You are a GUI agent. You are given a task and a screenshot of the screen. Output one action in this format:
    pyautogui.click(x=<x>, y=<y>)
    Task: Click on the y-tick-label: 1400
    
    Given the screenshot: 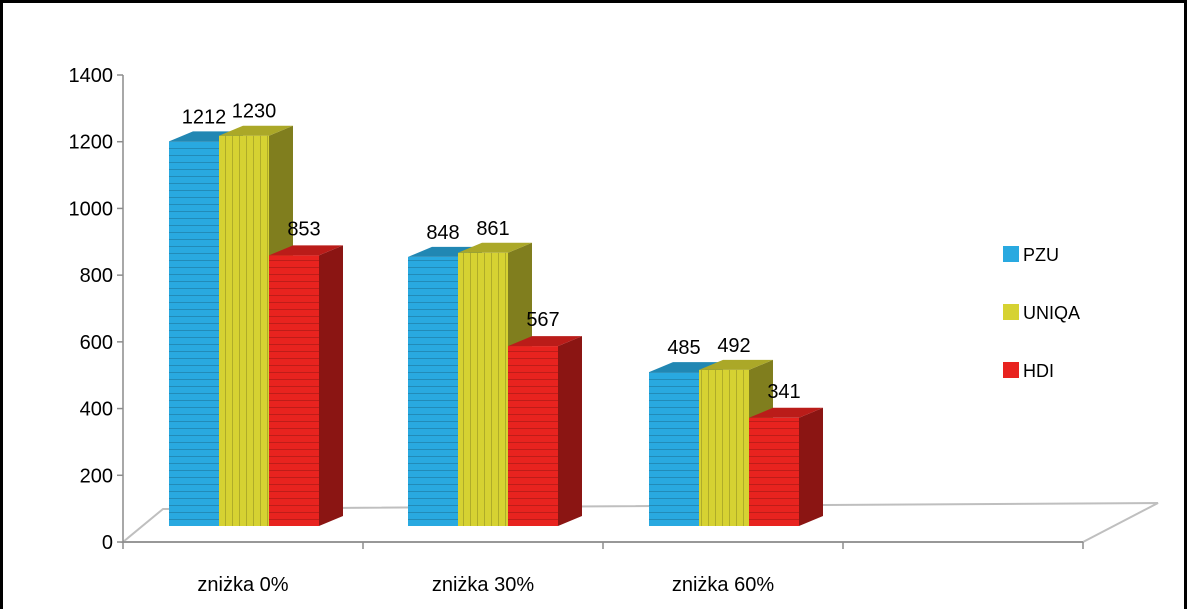 What is the action you would take?
    pyautogui.click(x=91, y=76)
    